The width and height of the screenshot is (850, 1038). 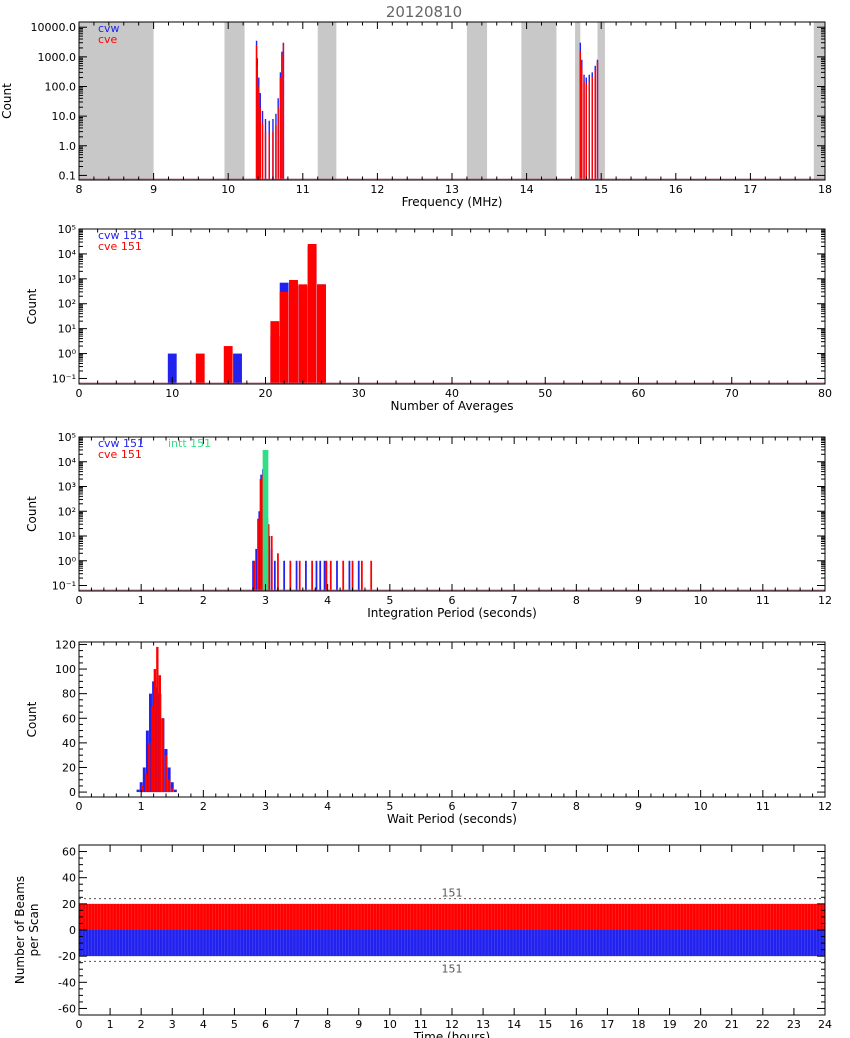 I want to click on legend-entry-cvw: cvw 151, so click(x=121, y=235).